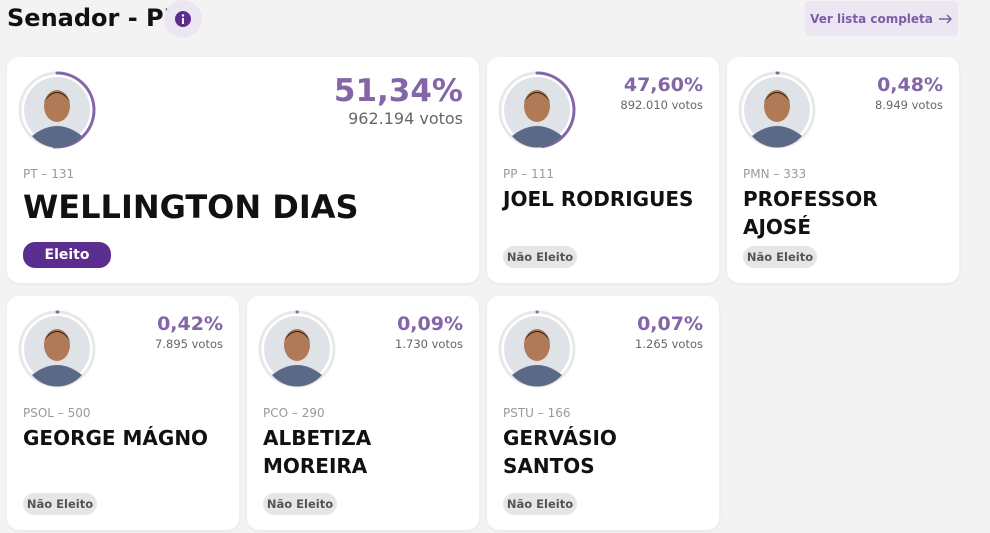 The height and width of the screenshot is (533, 990). What do you see at coordinates (191, 207) in the screenshot?
I see `candidate-name: WELLINGTON DIAS` at bounding box center [191, 207].